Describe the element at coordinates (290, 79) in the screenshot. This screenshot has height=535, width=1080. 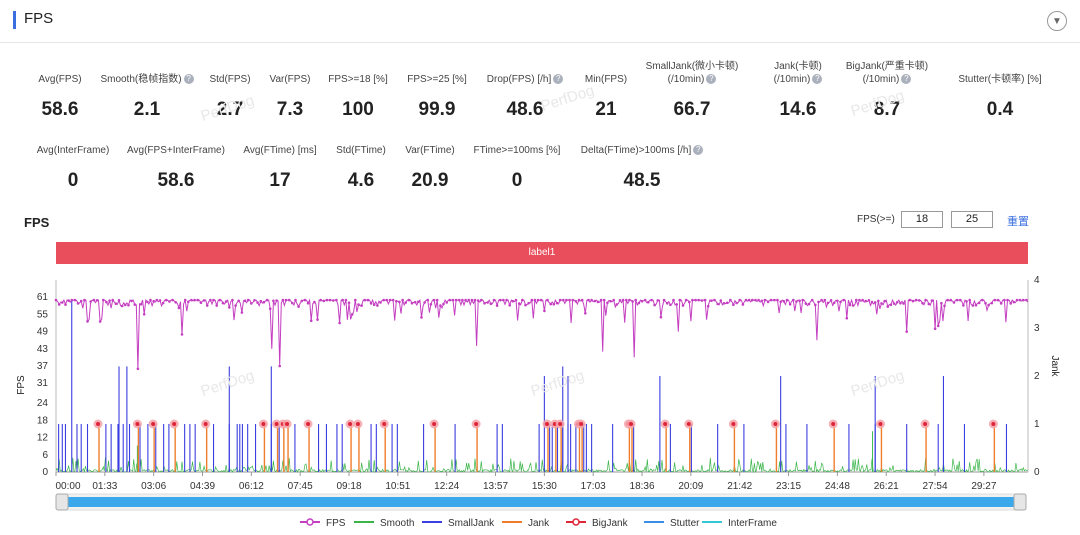
I see `stat-label: Var(FPS)` at that location.